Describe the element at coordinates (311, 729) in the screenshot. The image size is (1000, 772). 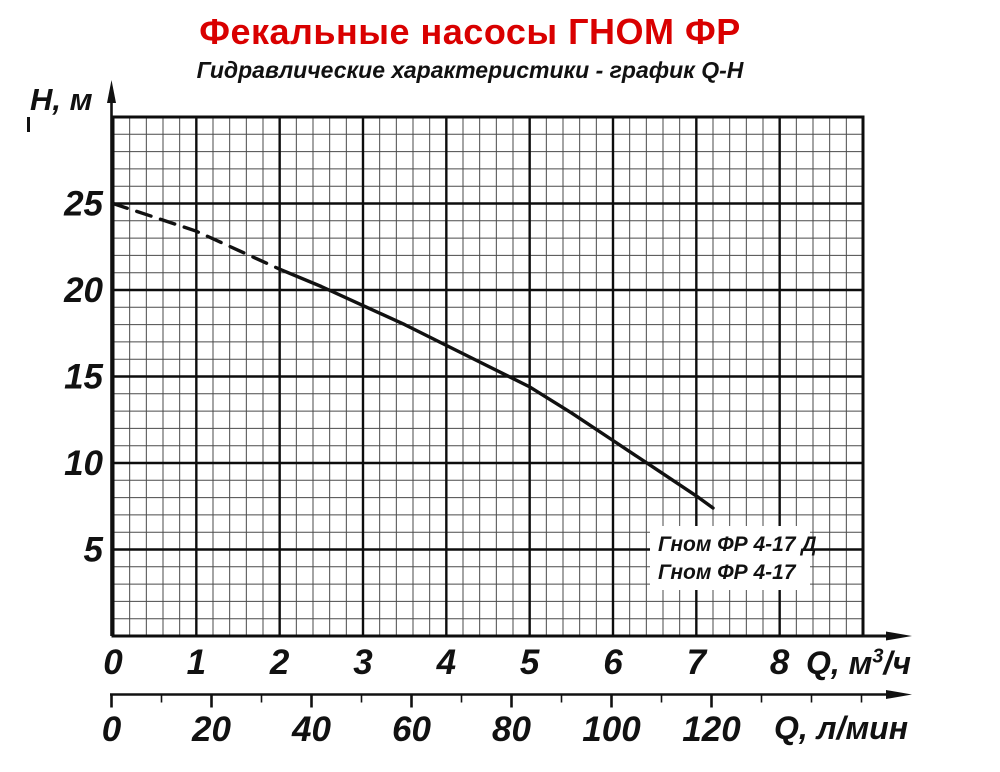
I see `x-secondary-tick-label: 40` at that location.